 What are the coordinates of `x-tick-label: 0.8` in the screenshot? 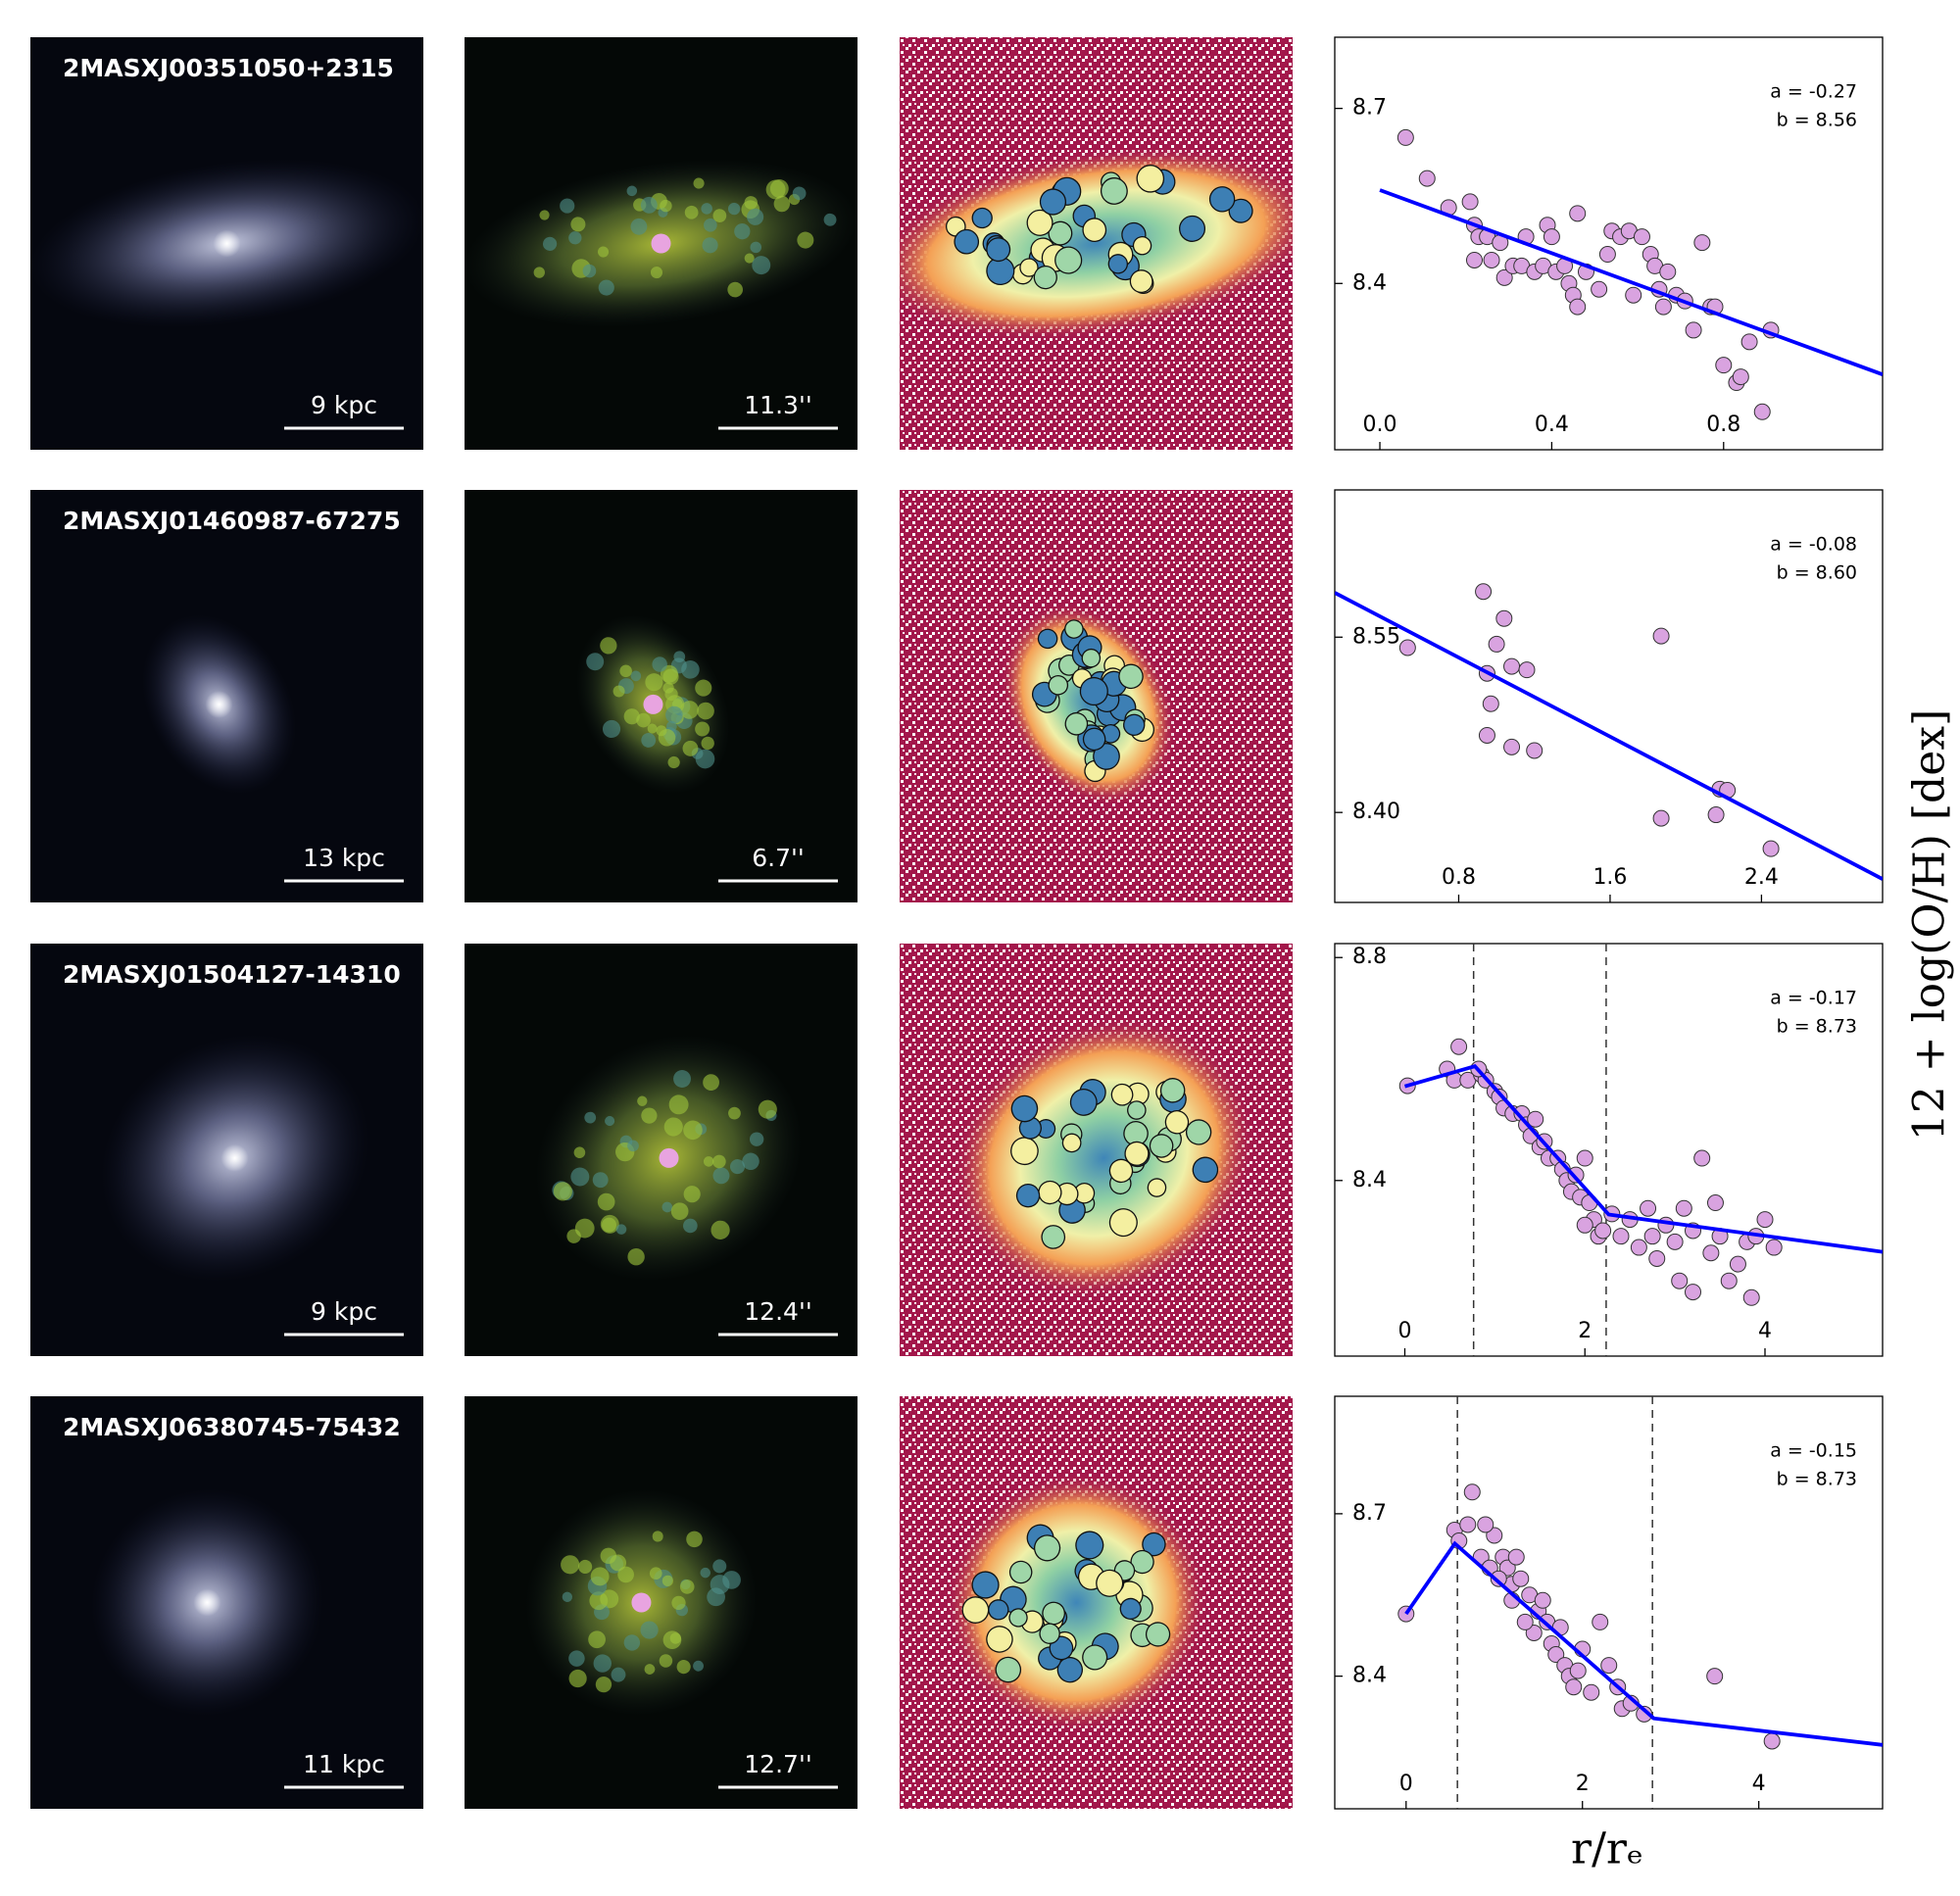 It's located at (1723, 425).